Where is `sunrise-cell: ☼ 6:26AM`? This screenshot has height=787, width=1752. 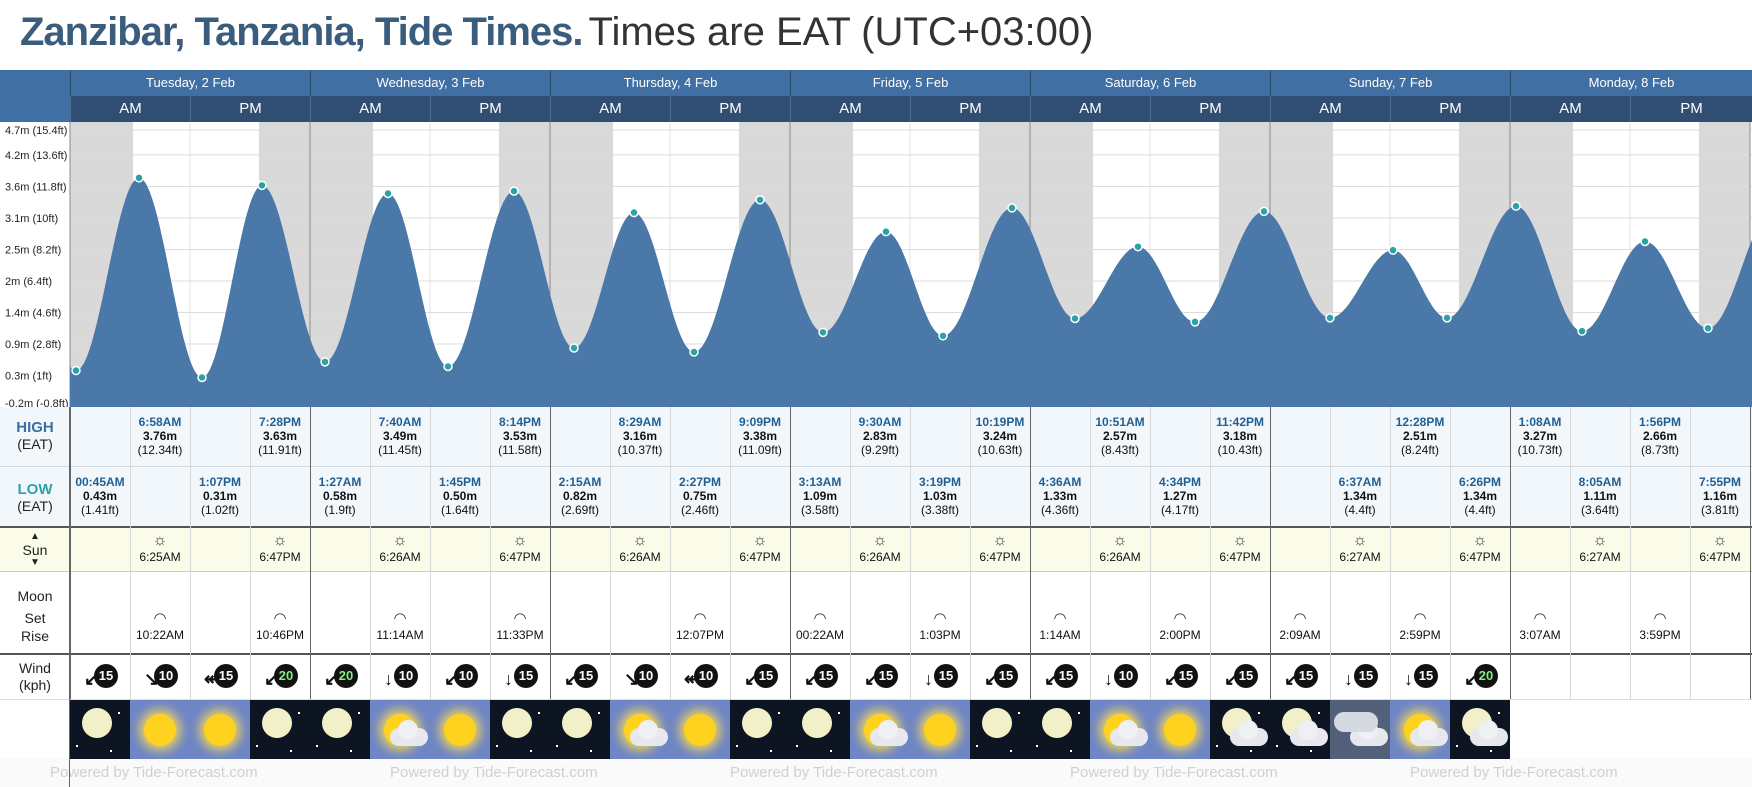
sunrise-cell: ☼ 6:26AM is located at coordinates (640, 548).